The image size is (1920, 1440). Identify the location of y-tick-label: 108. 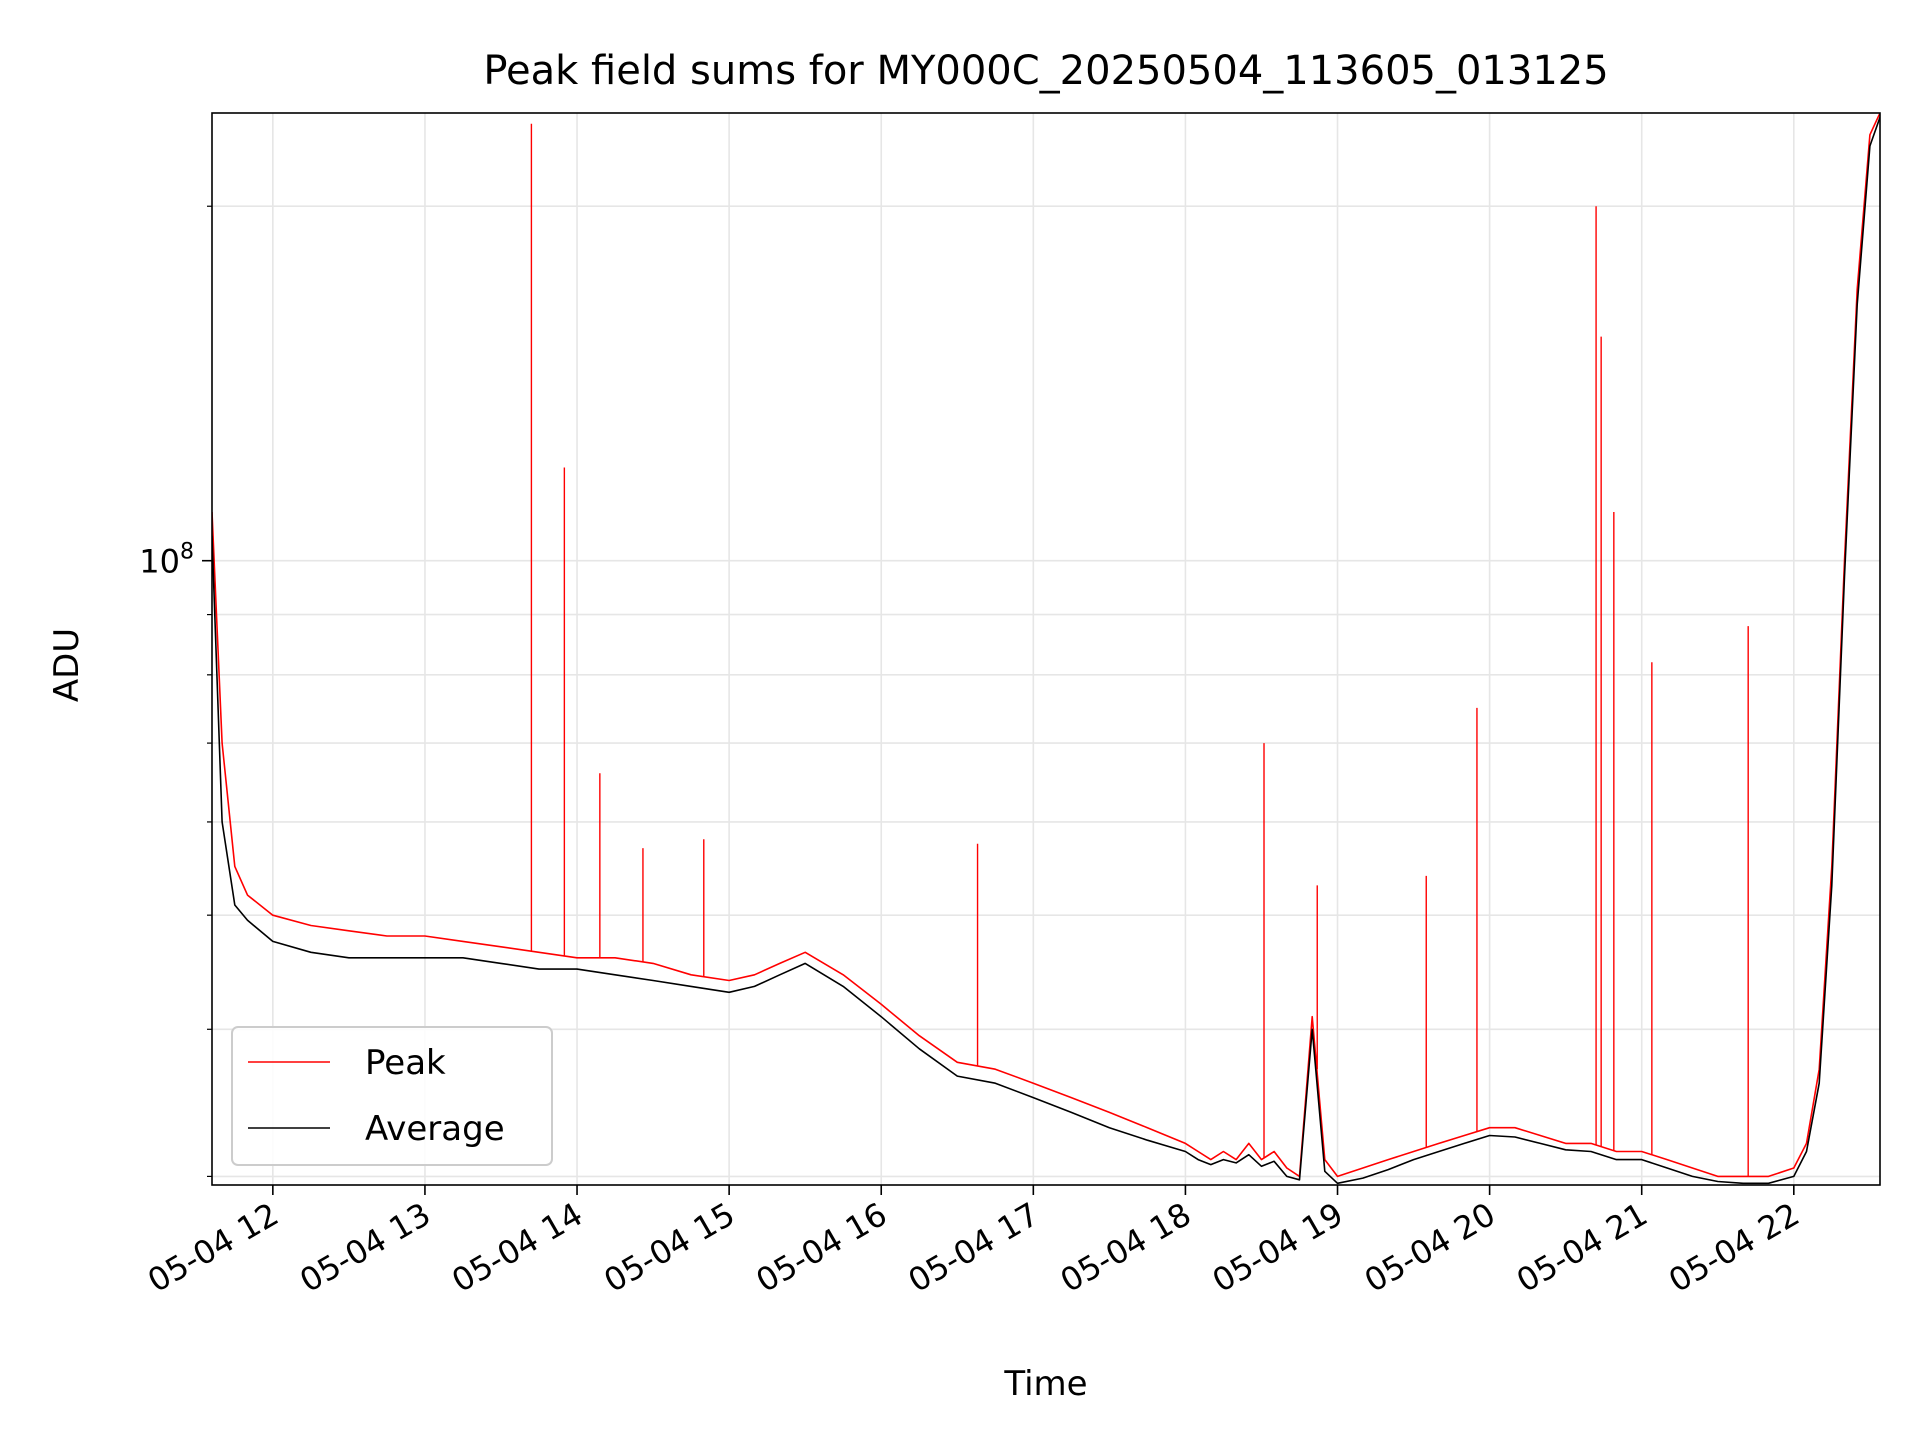
(166, 560).